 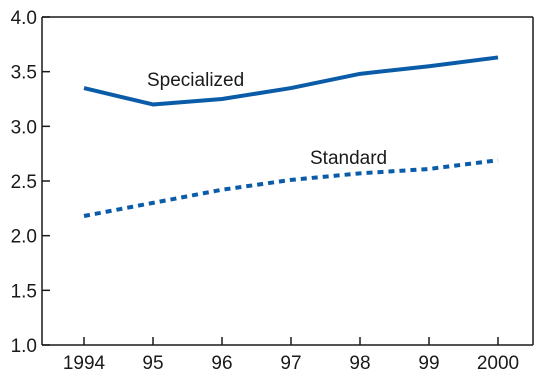 I want to click on x-tick-label: 1994, so click(x=84, y=363).